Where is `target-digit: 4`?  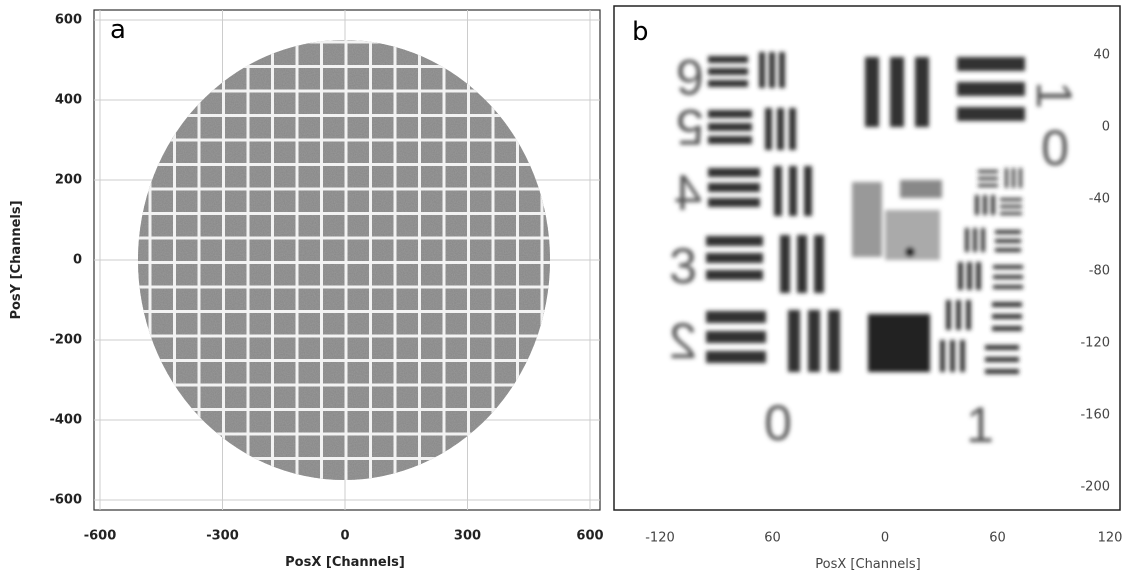 target-digit: 4 is located at coordinates (688, 193).